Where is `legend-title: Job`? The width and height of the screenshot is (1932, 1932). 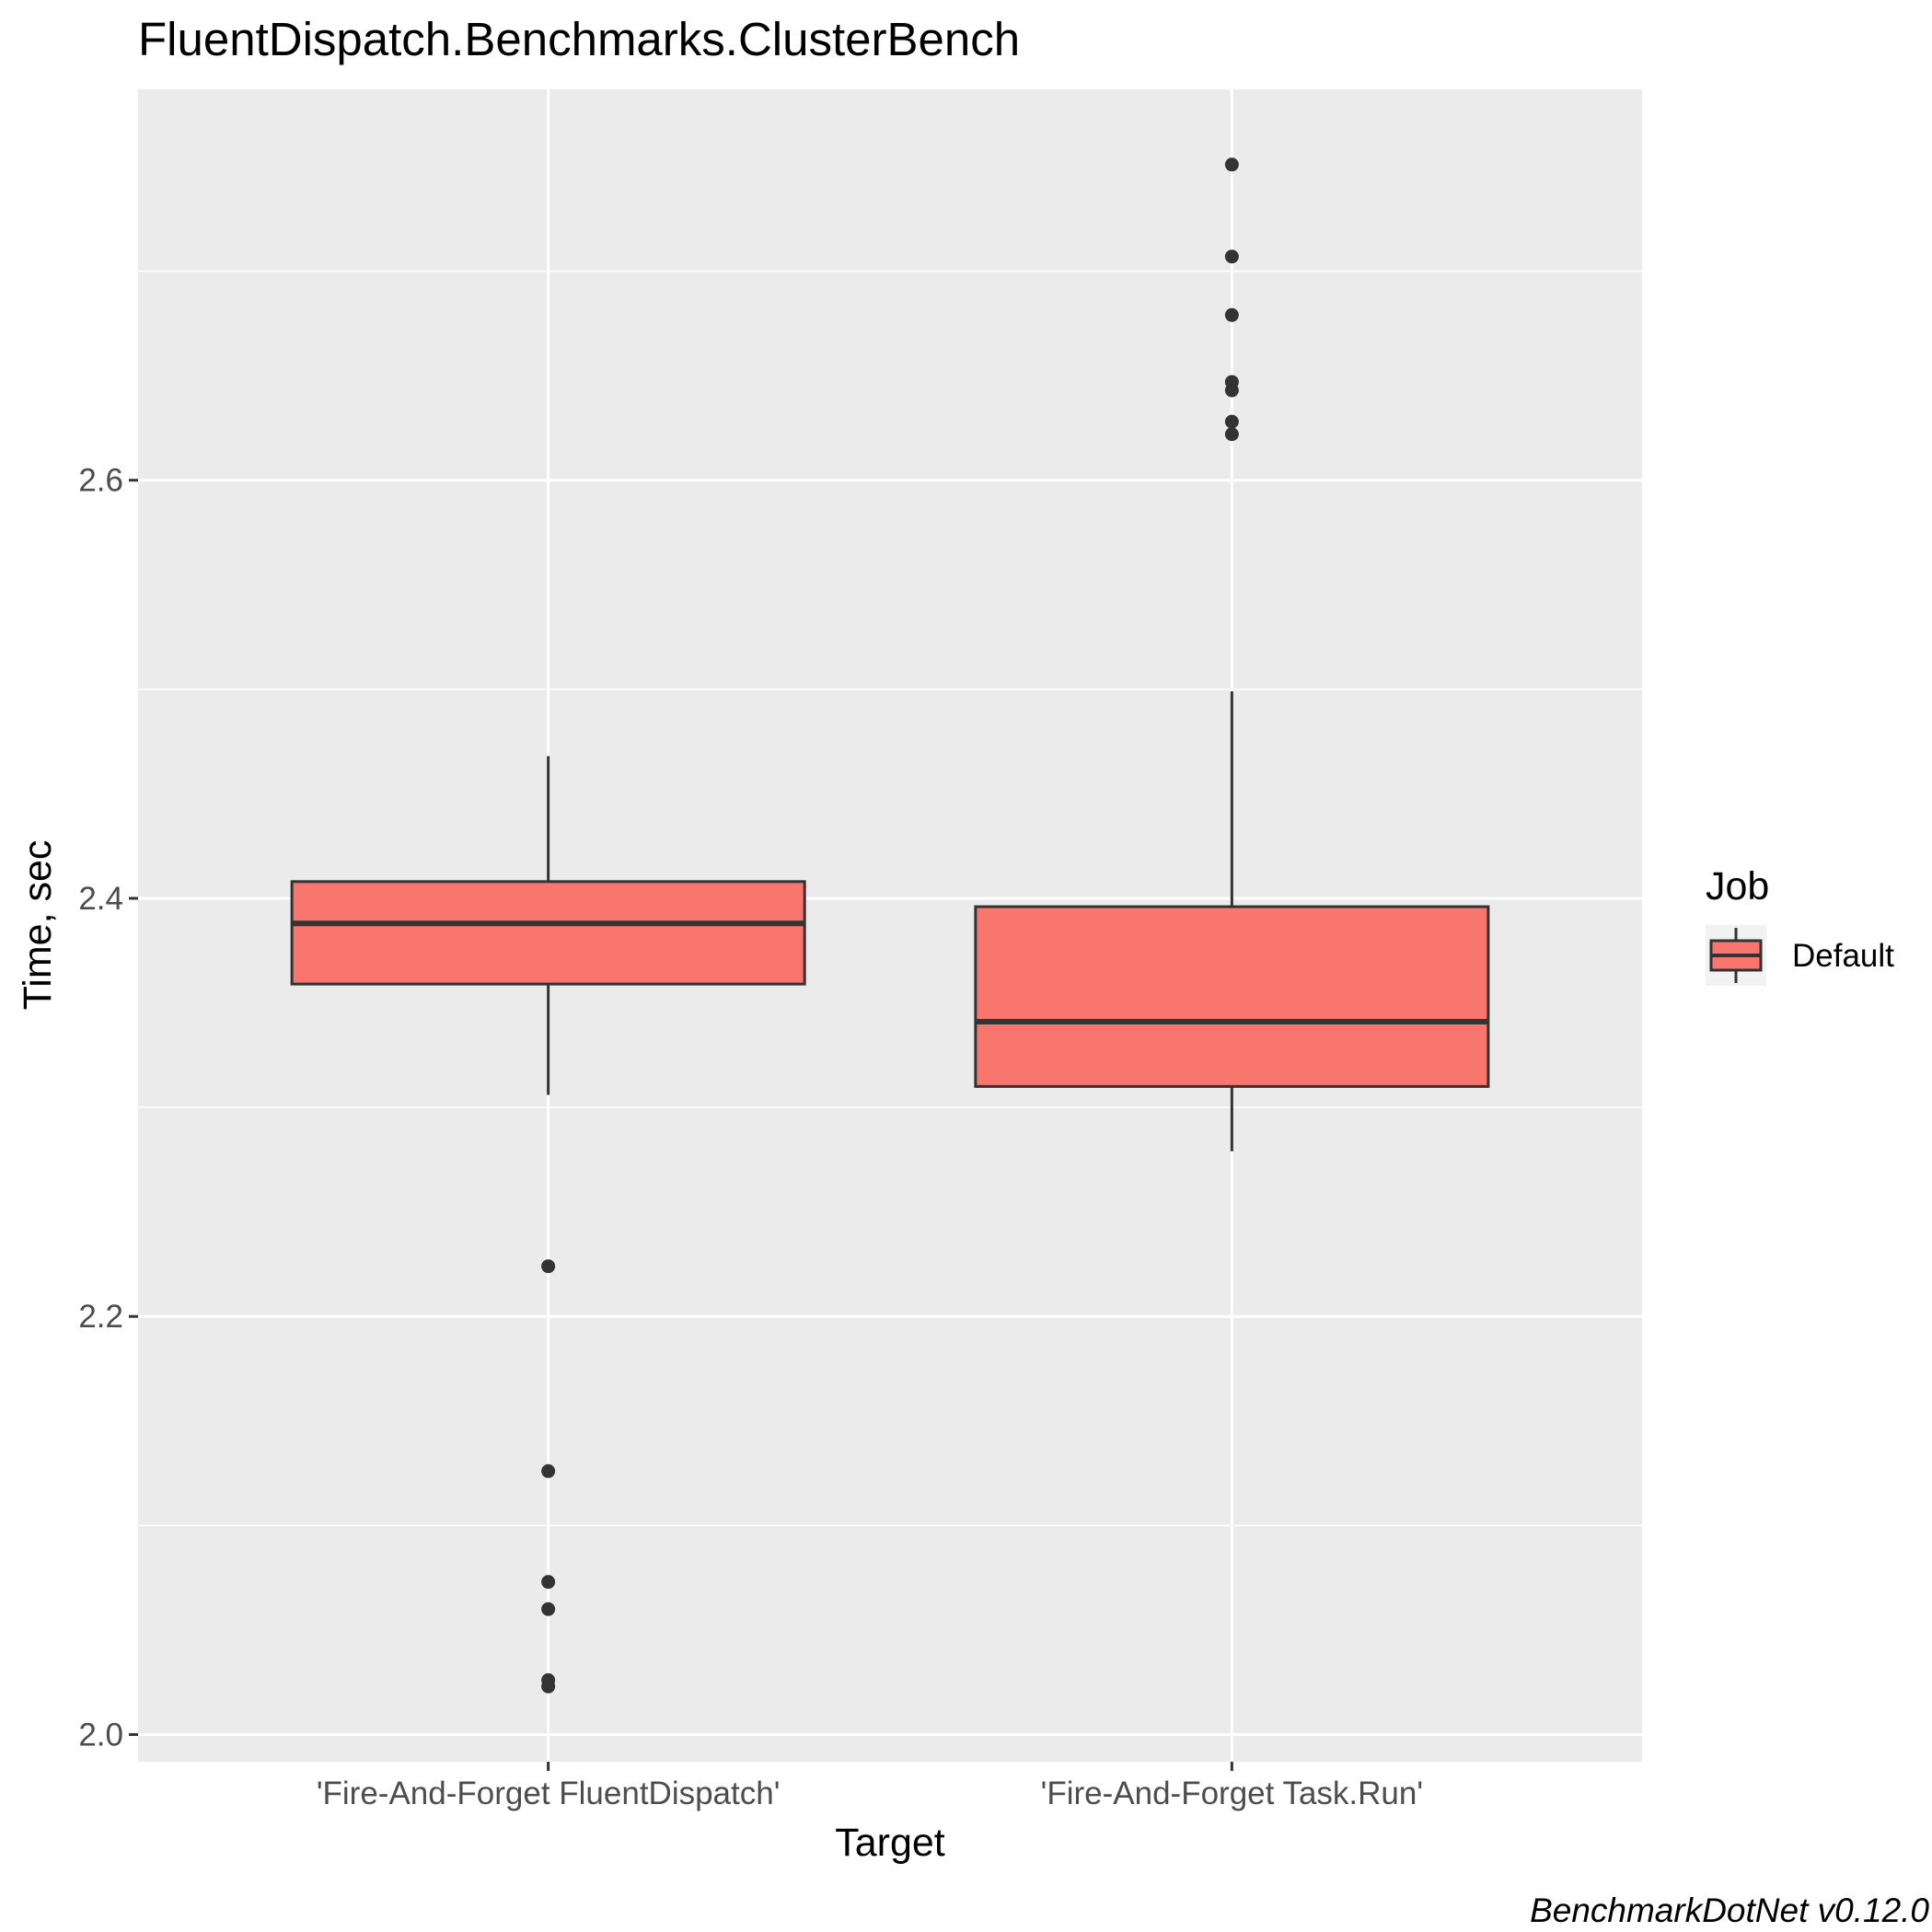
legend-title: Job is located at coordinates (1738, 886).